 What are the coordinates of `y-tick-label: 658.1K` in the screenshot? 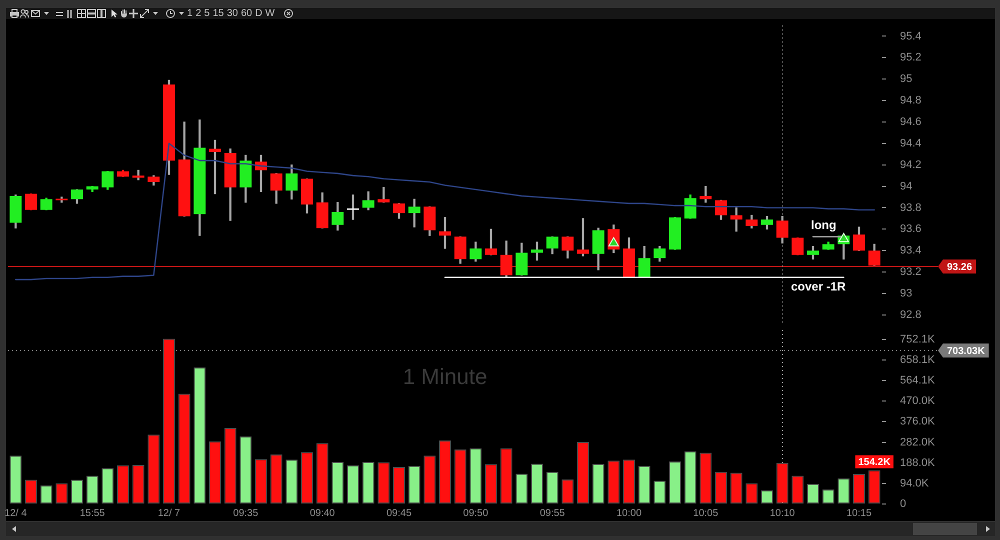 It's located at (918, 360).